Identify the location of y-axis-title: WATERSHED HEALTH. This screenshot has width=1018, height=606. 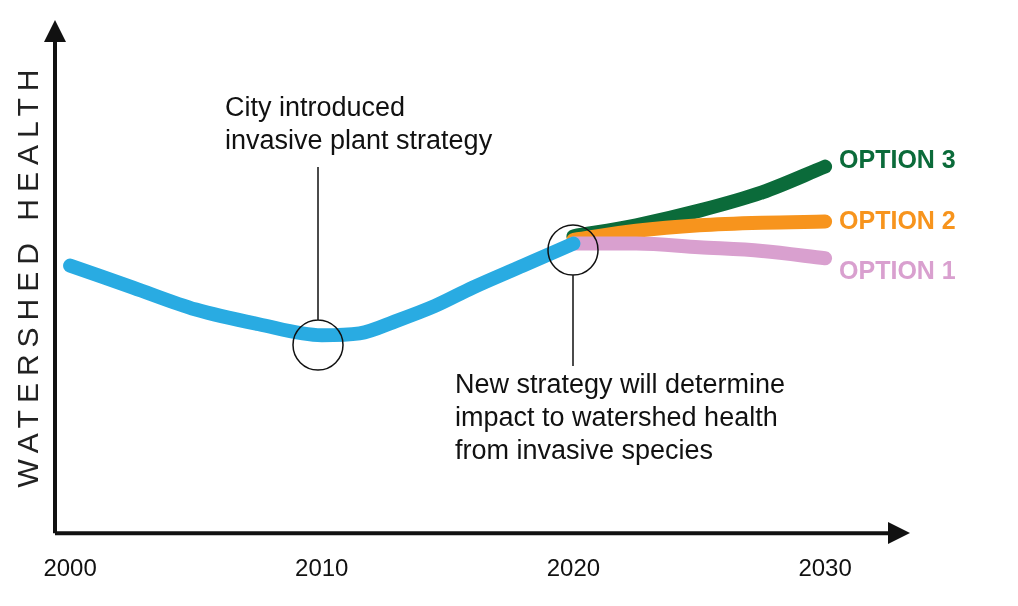
(28, 275).